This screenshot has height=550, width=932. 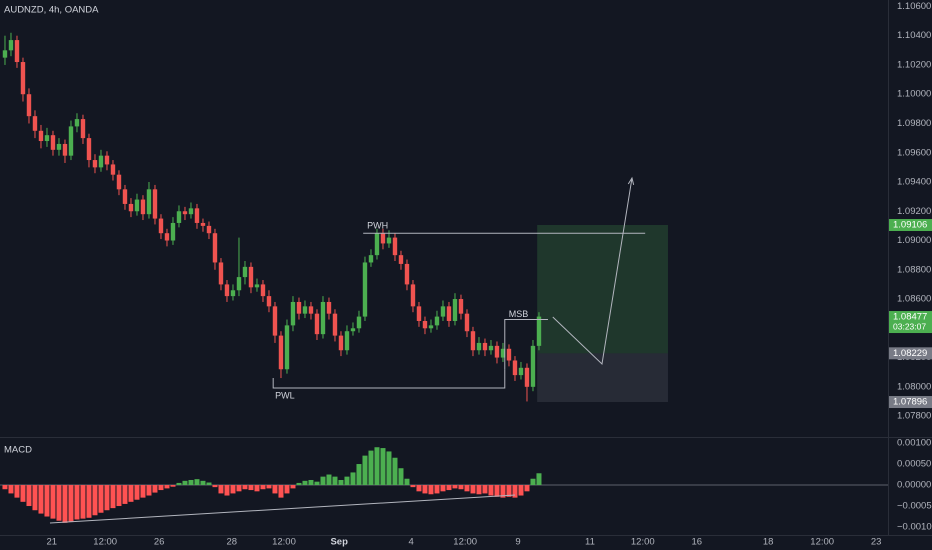 I want to click on x-tick-label: 23, so click(x=876, y=542).